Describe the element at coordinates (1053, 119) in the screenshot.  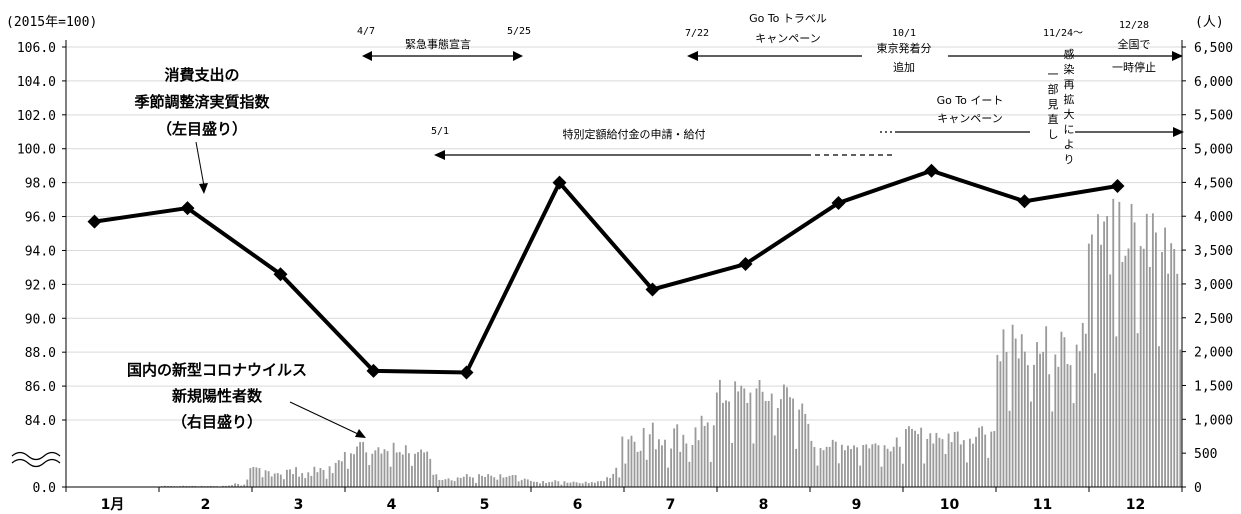
I see `review2-char-4: 直` at that location.